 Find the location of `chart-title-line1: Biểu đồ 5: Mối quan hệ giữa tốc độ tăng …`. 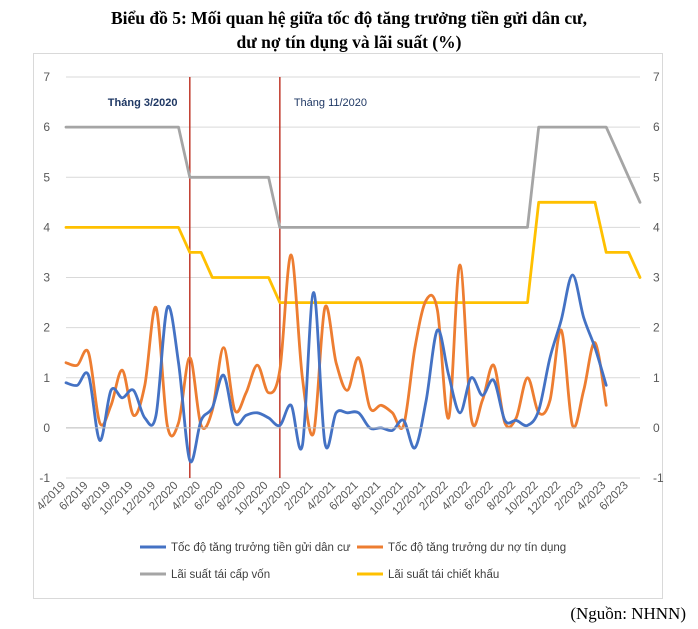

chart-title-line1: Biểu đồ 5: Mối quan hệ giữa tốc độ tăng … is located at coordinates (349, 18).